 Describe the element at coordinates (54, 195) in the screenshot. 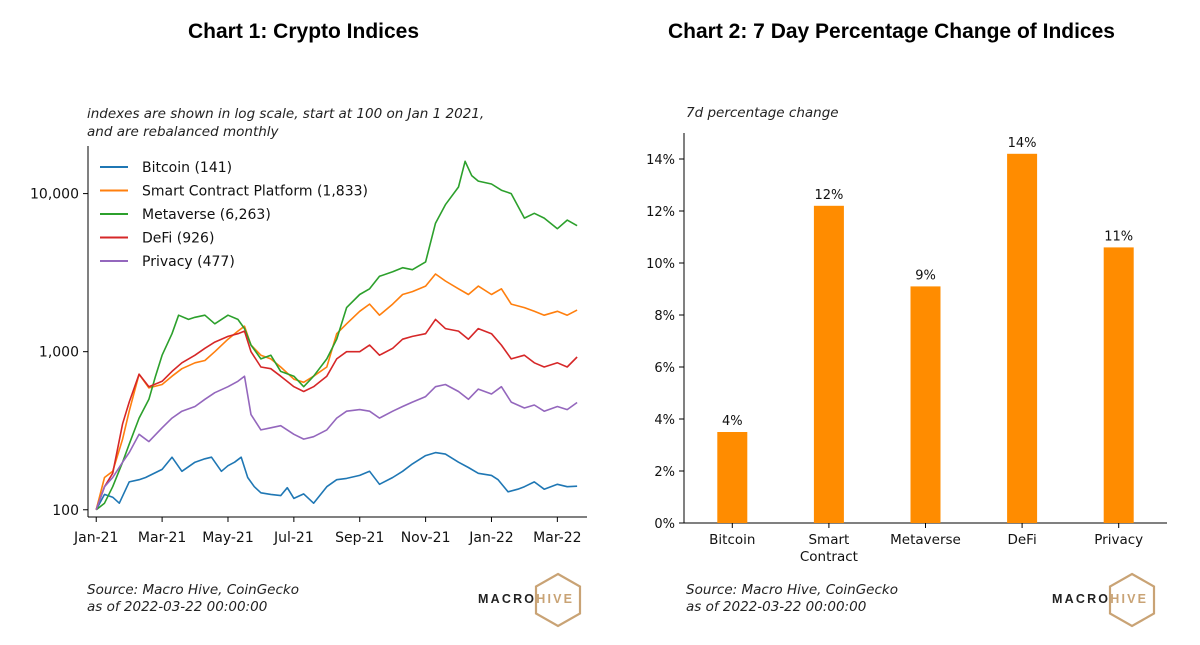

I see `chart1-y-tick-label: 10,000` at that location.